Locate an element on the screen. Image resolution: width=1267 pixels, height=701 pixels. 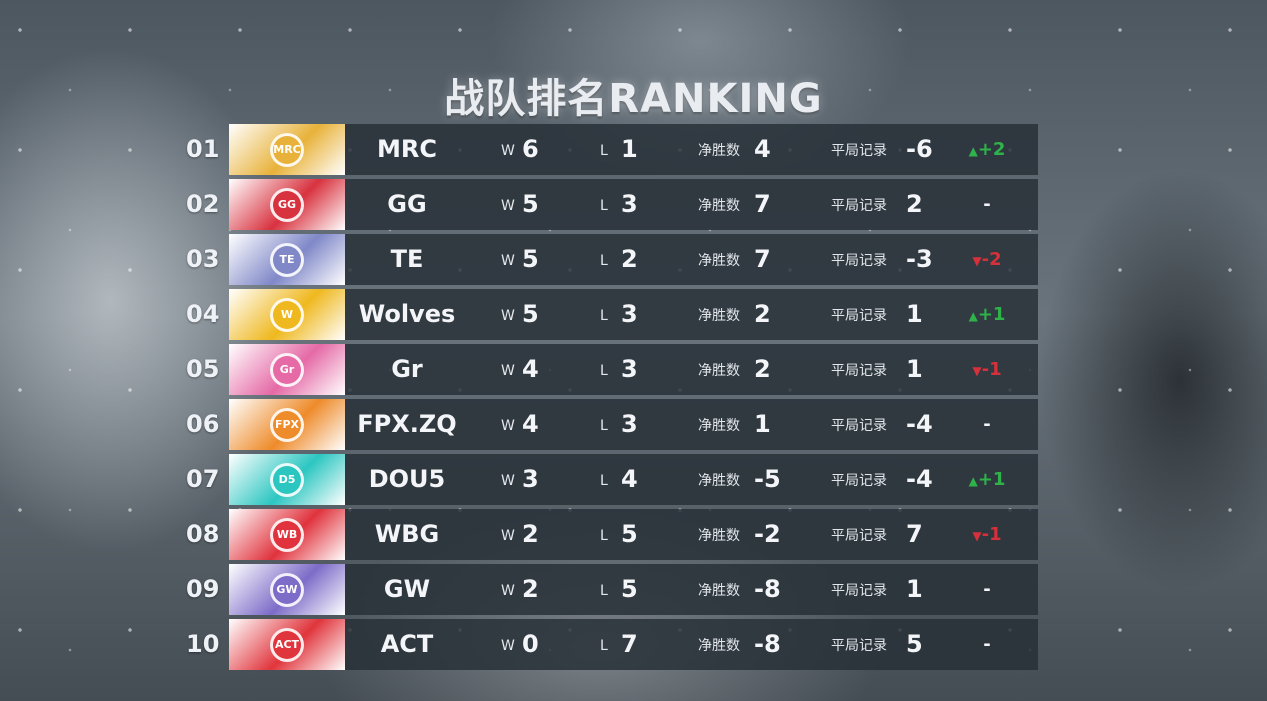
team-logo-panel: W is located at coordinates (287, 314).